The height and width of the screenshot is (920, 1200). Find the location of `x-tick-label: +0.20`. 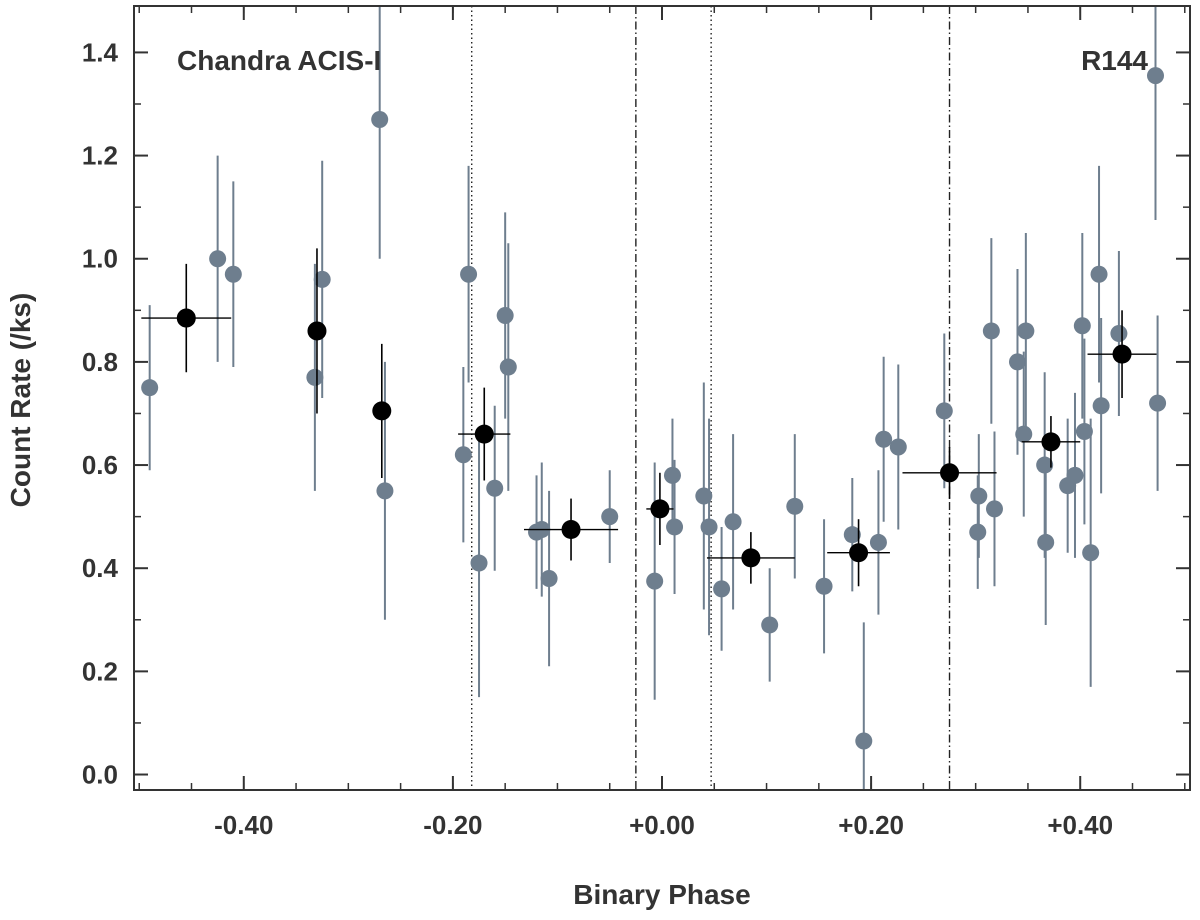

x-tick-label: +0.20 is located at coordinates (871, 825).